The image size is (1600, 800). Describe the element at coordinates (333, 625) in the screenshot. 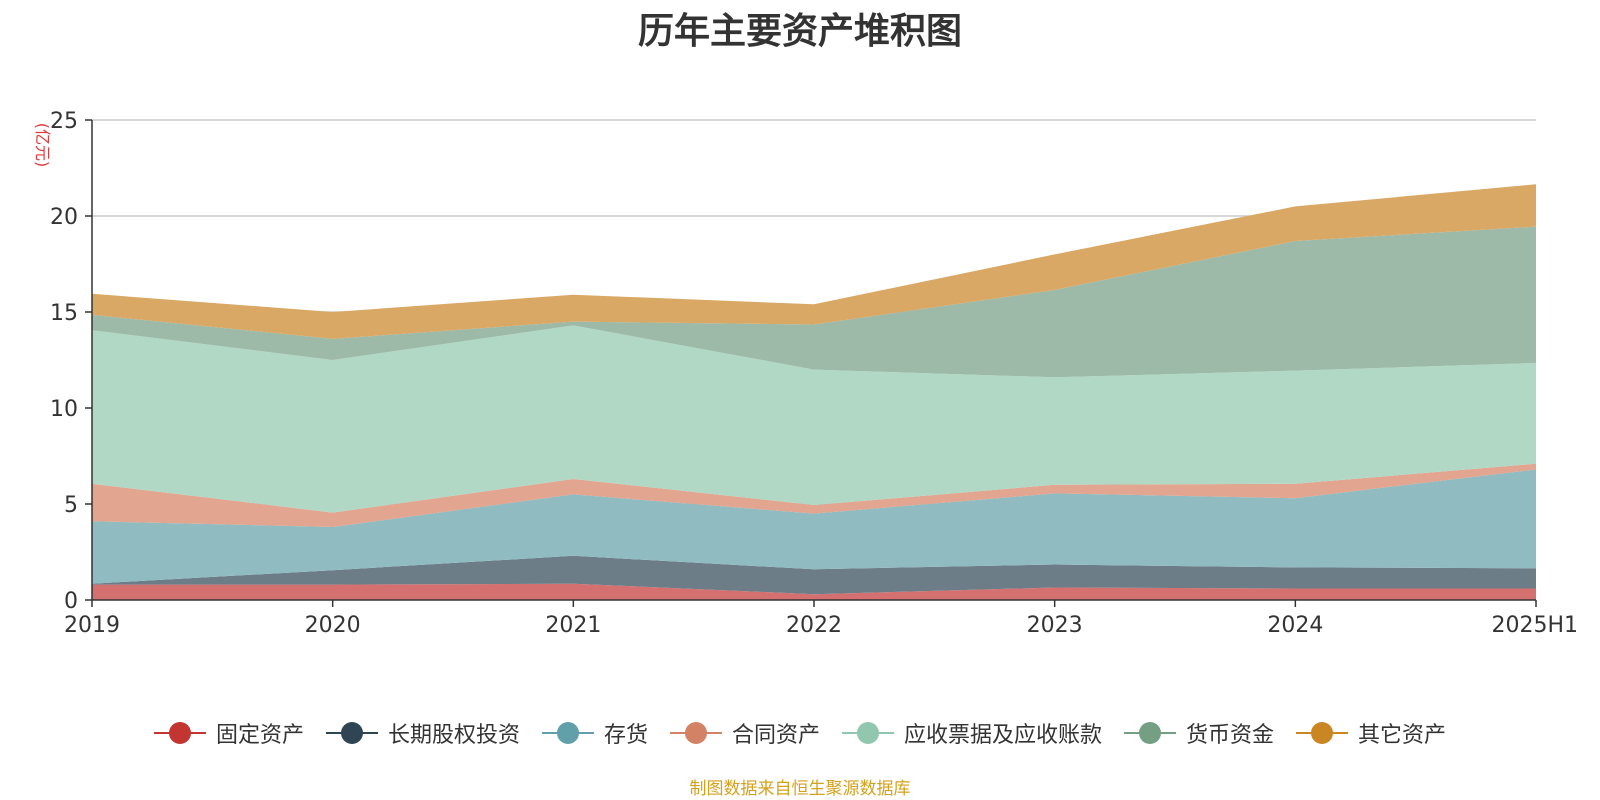

I see `x-tick-label: 2020` at that location.